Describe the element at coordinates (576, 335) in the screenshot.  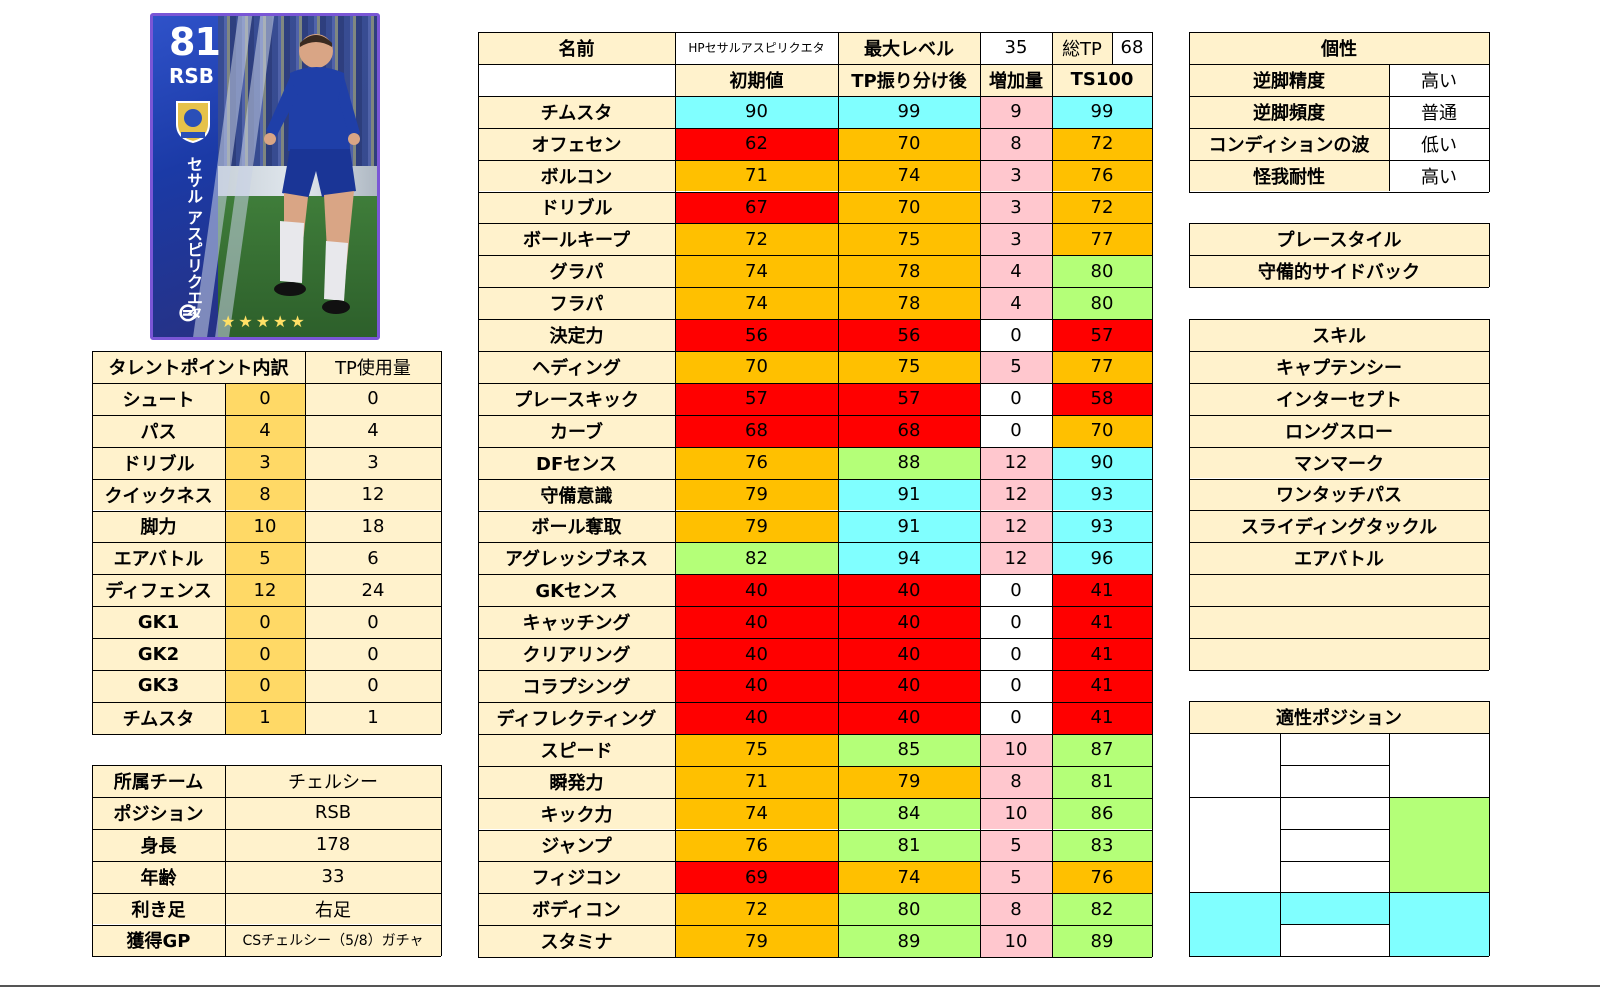
I see `stat-name: 決定力` at that location.